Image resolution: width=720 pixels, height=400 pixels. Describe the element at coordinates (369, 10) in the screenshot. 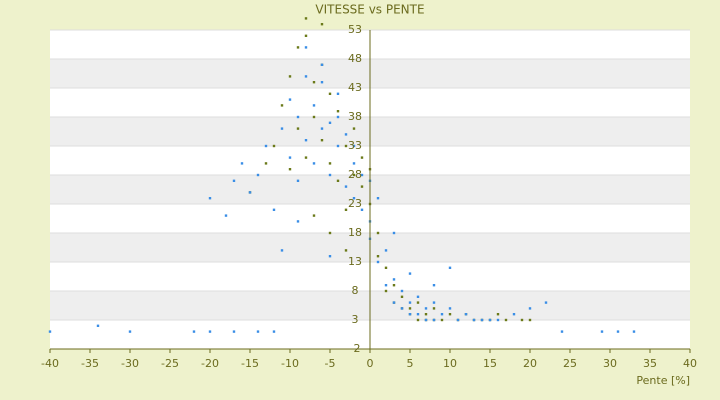

I see `chart-title: VITESSE vs PENTE` at that location.